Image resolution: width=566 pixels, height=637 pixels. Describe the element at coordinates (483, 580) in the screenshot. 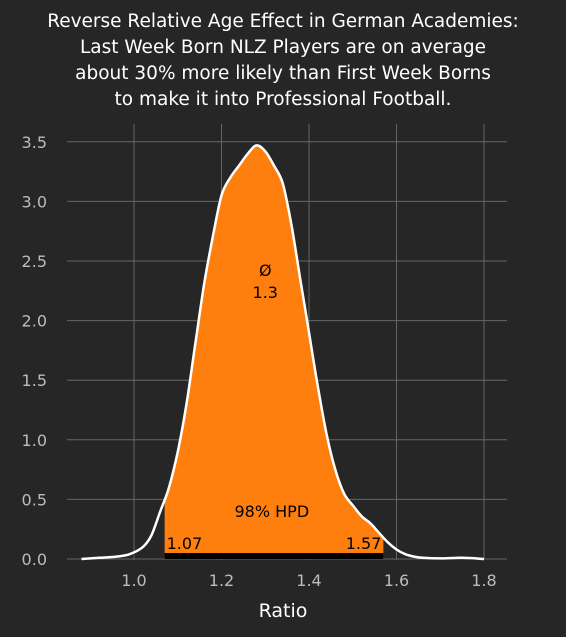

I see `x-tick-label: 1.8` at that location.